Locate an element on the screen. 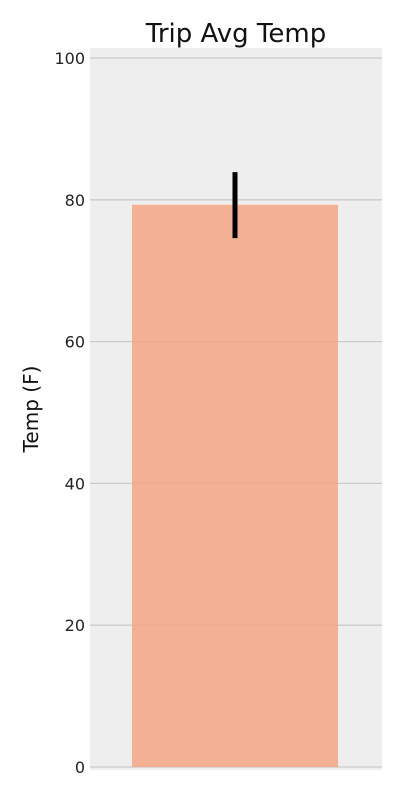 The image size is (400, 800). y-tick-label-80: 80 is located at coordinates (75, 200).